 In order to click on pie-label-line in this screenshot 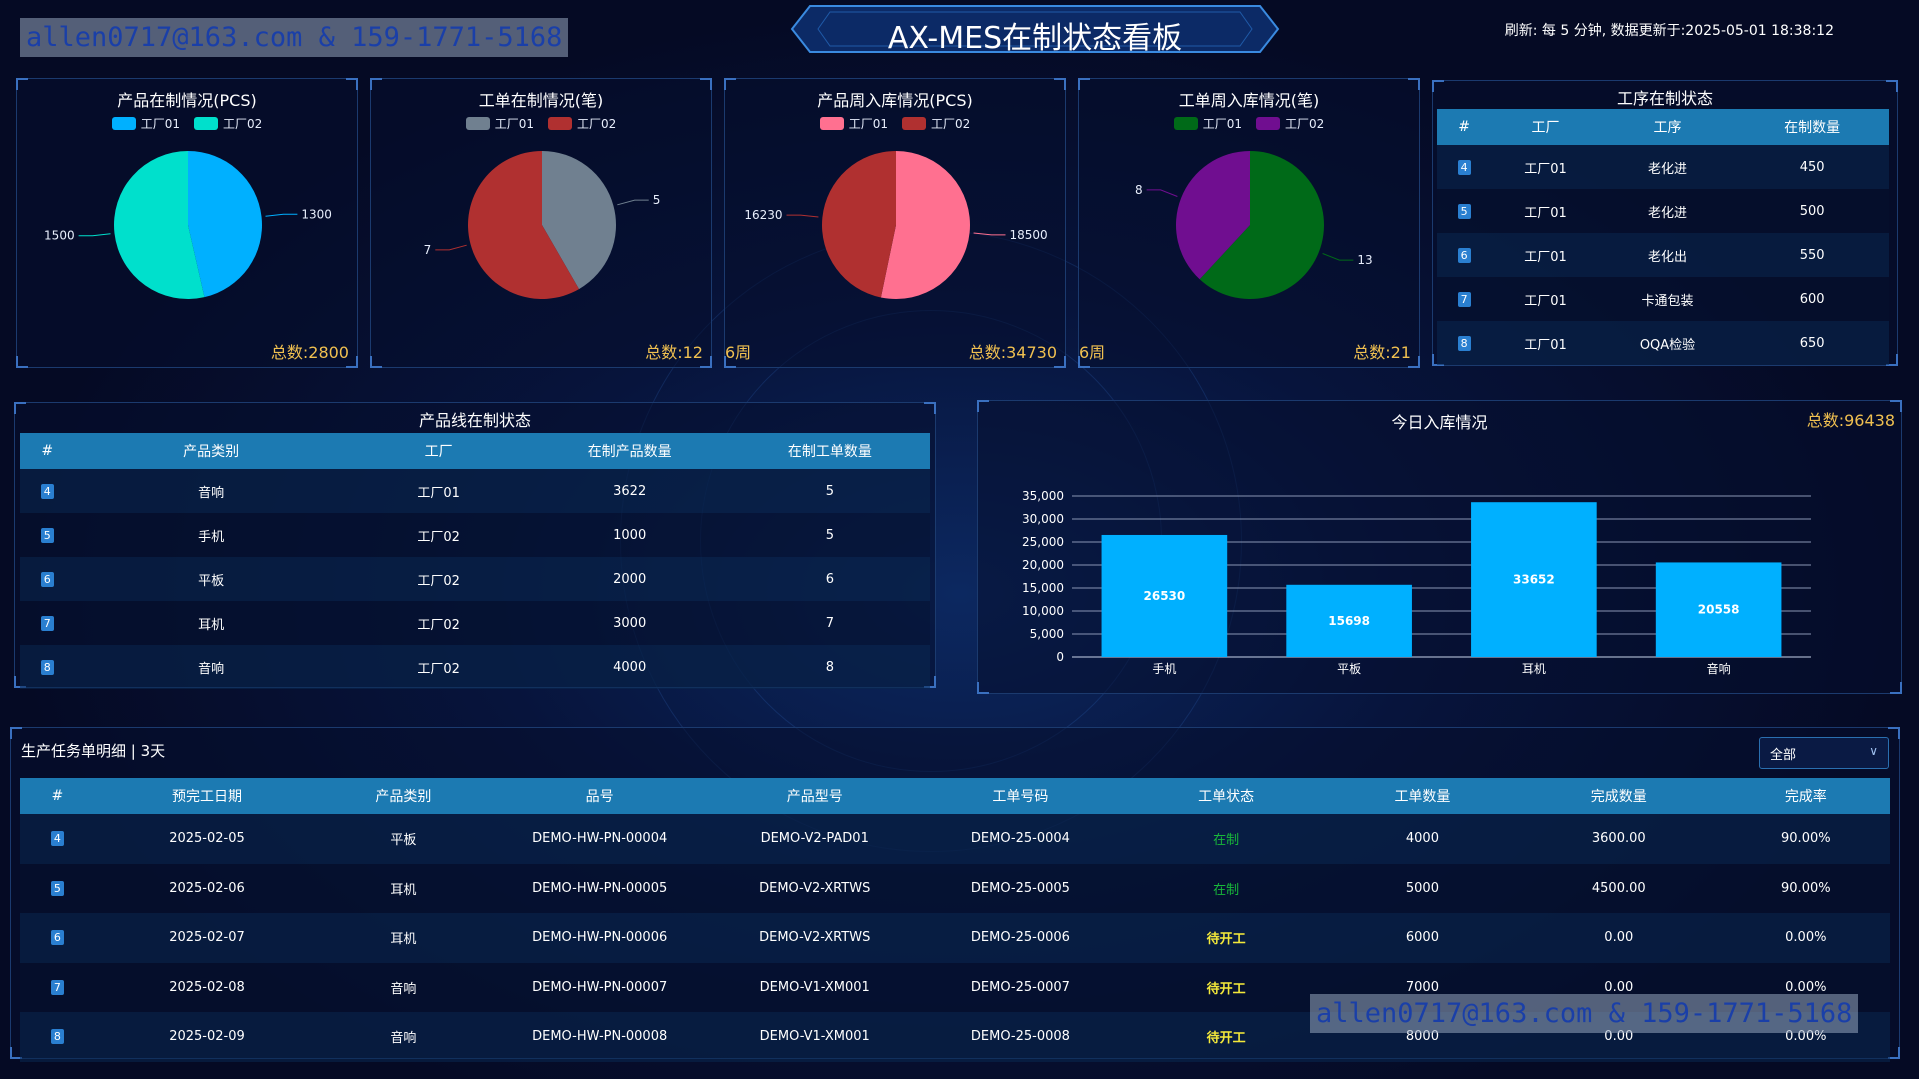, I will do `click(94, 235)`.